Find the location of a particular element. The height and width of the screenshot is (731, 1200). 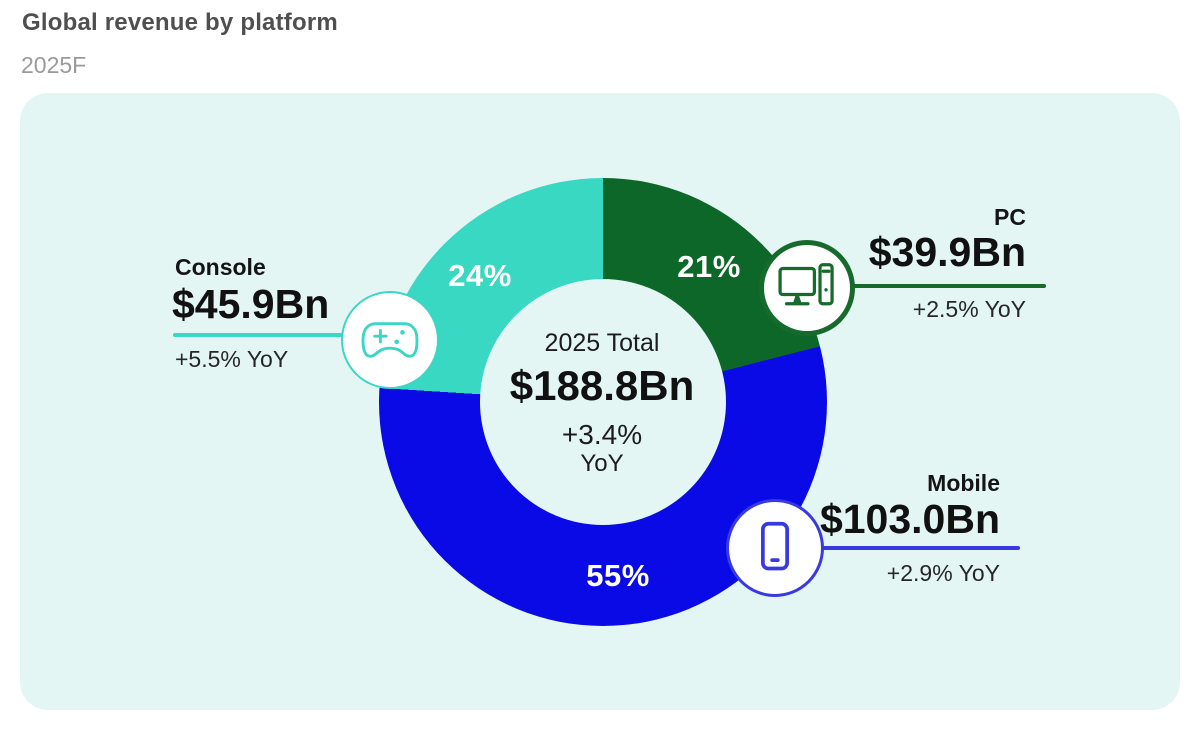

console-icon-circle is located at coordinates (390, 340).